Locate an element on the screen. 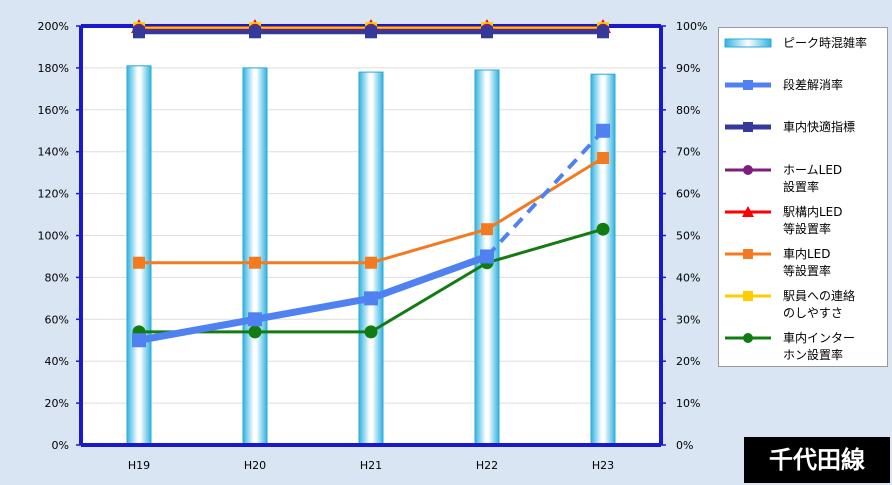  left-tick-label: 20% is located at coordinates (57, 403).